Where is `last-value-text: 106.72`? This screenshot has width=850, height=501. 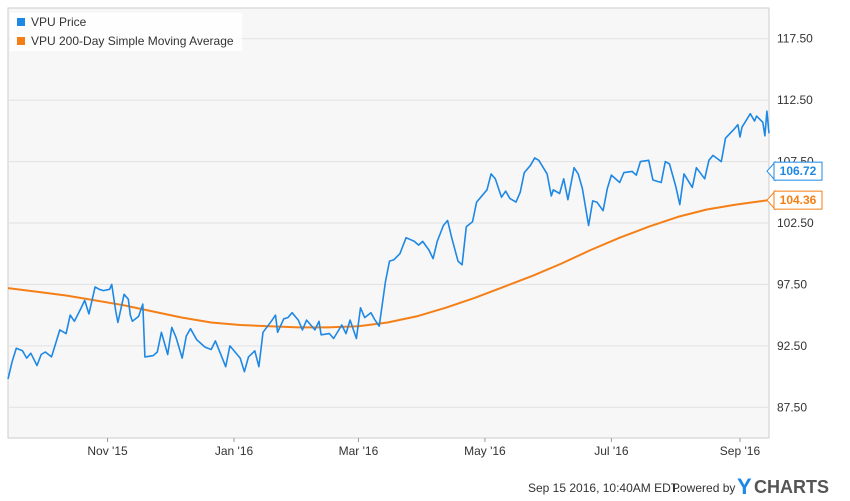
last-value-text: 106.72 is located at coordinates (798, 171).